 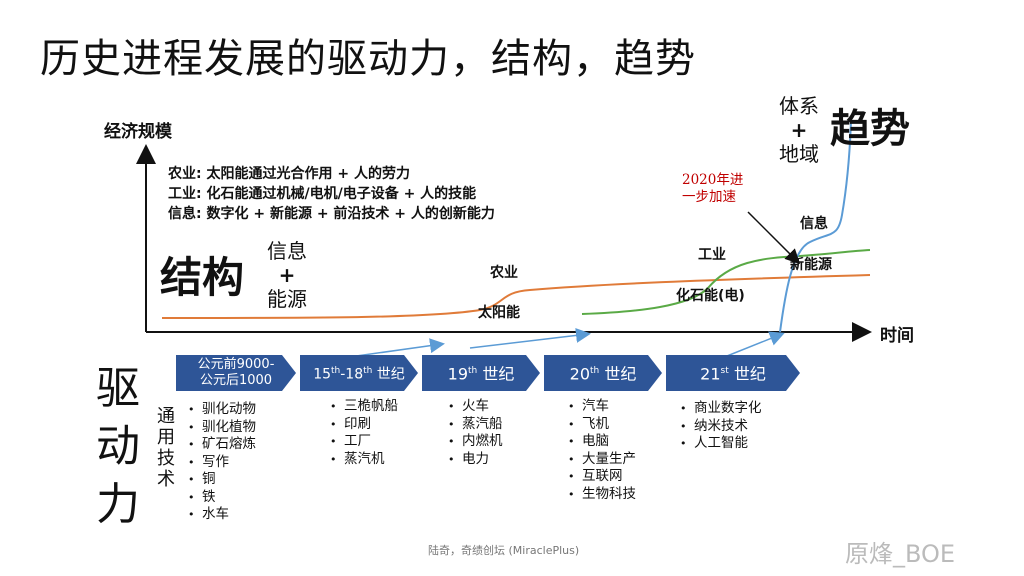 I want to click on list-item: 工厂, so click(x=364, y=442).